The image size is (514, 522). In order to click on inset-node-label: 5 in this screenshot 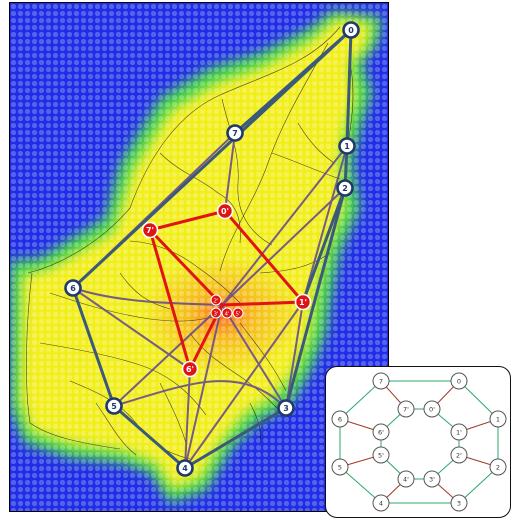, I will do `click(340, 468)`.